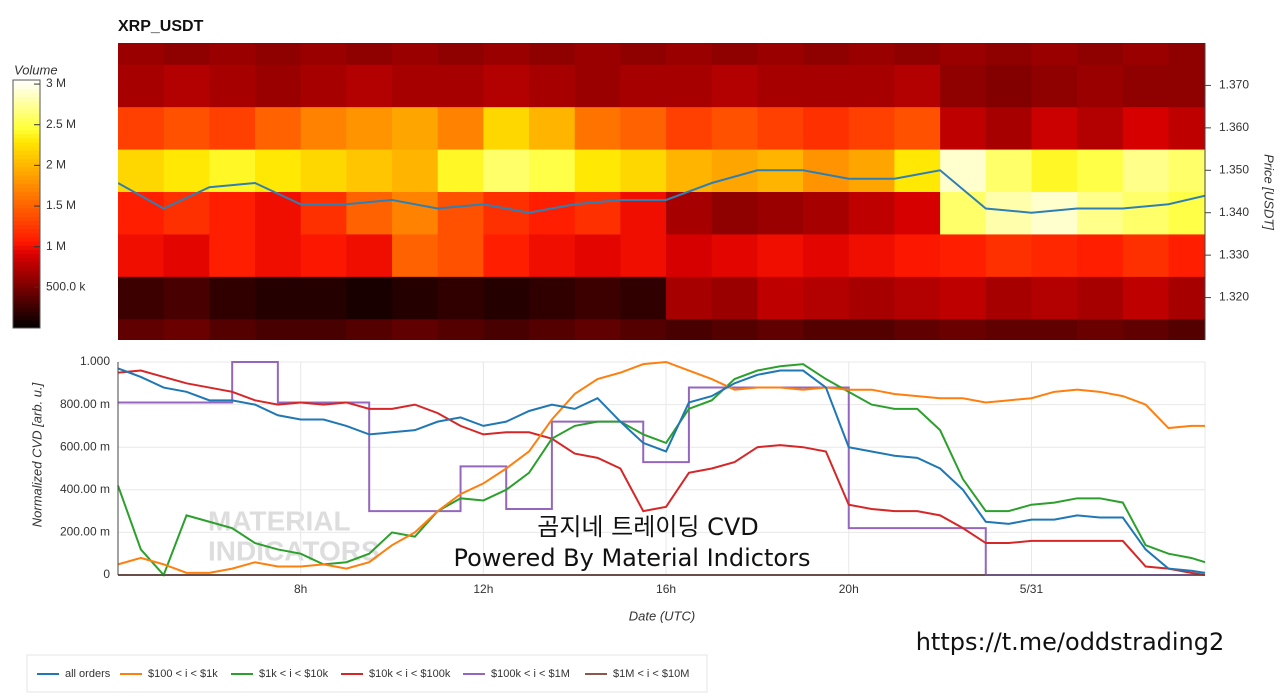 This screenshot has width=1280, height=699. What do you see at coordinates (1269, 192) in the screenshot?
I see `y-axis-label: Price [USDT]` at bounding box center [1269, 192].